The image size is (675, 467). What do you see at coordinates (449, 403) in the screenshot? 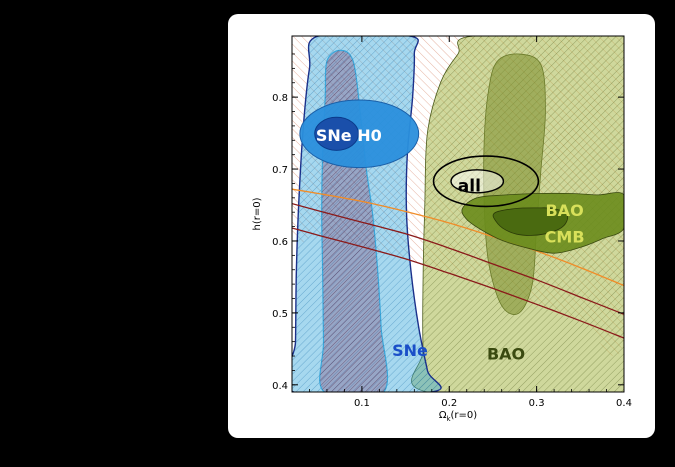
I see `x-tick-label-1: 0.2` at bounding box center [449, 403].